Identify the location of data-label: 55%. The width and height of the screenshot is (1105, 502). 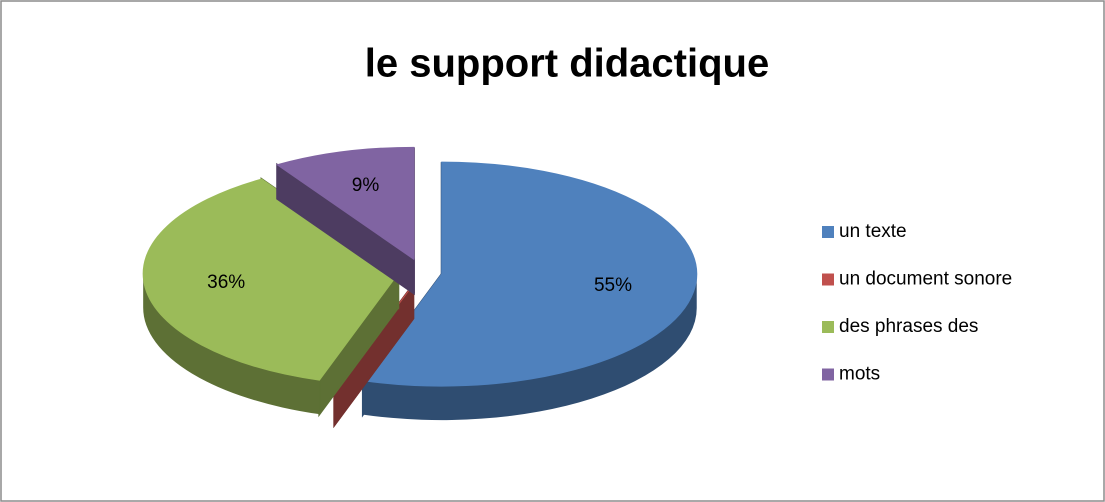
(613, 285).